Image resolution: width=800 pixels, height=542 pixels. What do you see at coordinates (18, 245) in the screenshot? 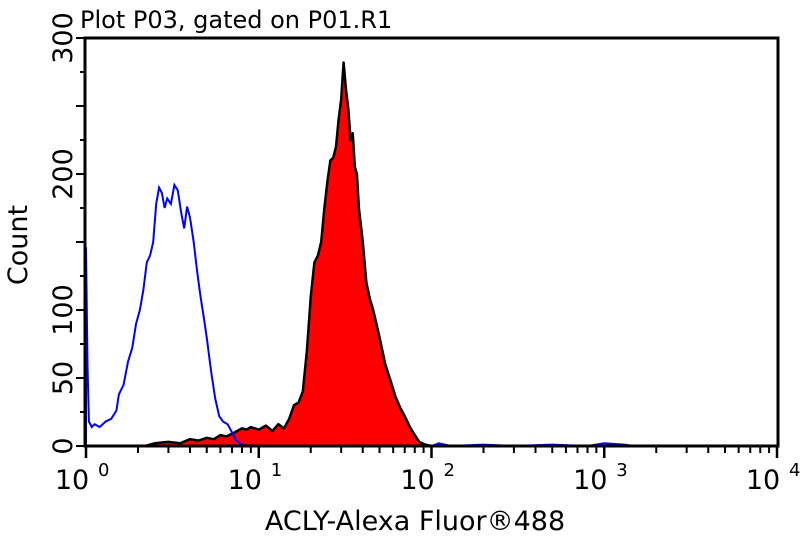
I see `y-axis-label: Count` at bounding box center [18, 245].